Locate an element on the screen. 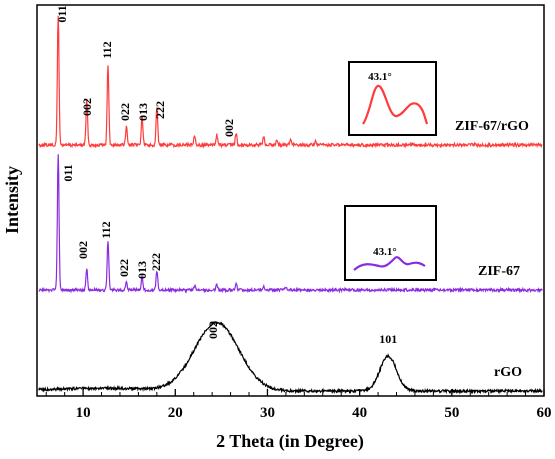 This screenshot has height=459, width=555. x-tick-label: 10 is located at coordinates (83, 413).